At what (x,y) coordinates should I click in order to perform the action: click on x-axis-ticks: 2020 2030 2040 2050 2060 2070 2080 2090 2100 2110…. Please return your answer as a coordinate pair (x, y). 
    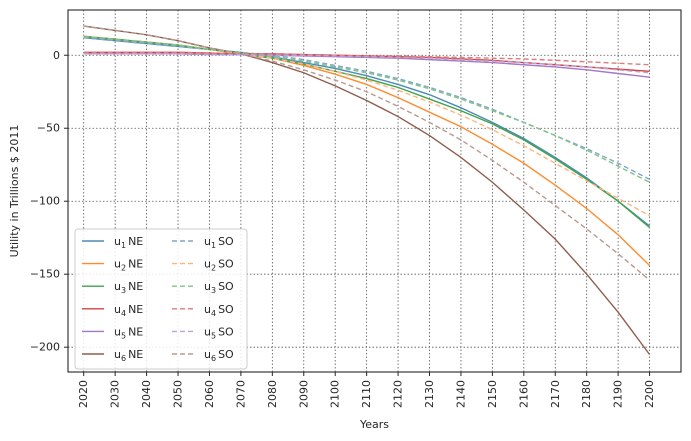
    Looking at the image, I should click on (366, 390).